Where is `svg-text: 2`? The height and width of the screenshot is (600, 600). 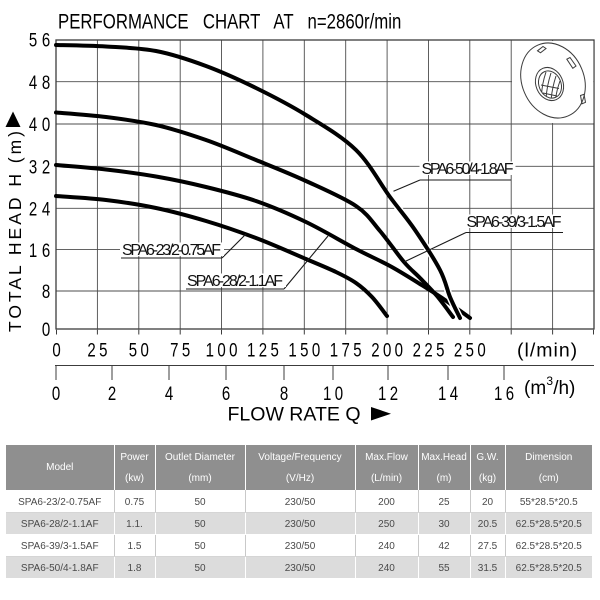 svg-text: 2 is located at coordinates (114, 393).